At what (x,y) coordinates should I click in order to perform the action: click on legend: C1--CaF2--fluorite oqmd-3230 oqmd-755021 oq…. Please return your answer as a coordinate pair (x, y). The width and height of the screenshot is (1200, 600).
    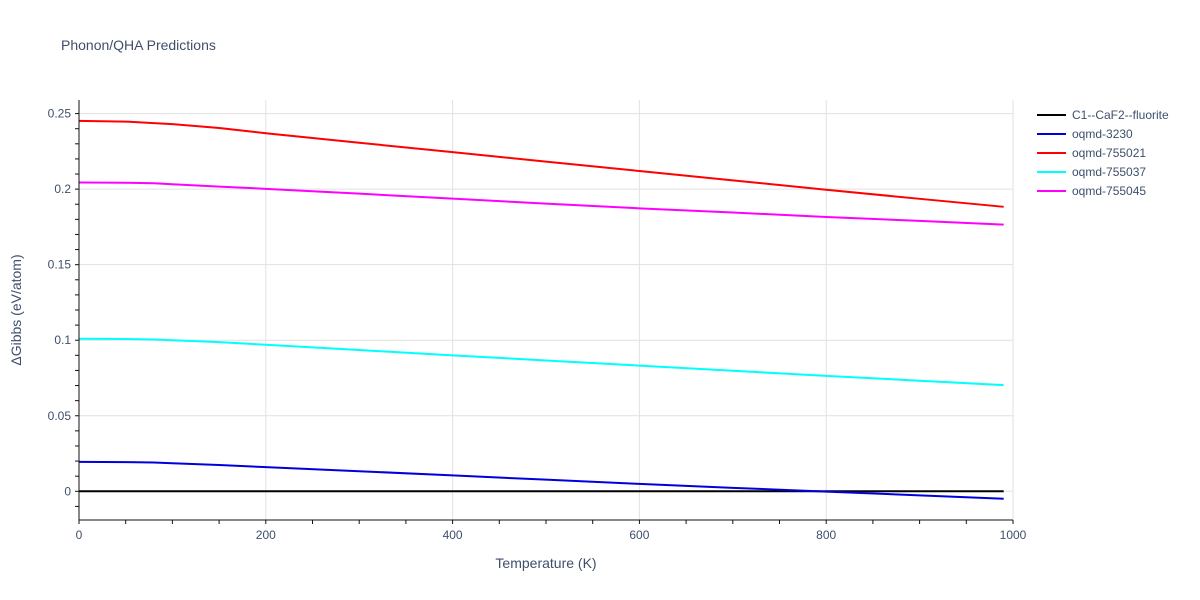
    Looking at the image, I should click on (1103, 153).